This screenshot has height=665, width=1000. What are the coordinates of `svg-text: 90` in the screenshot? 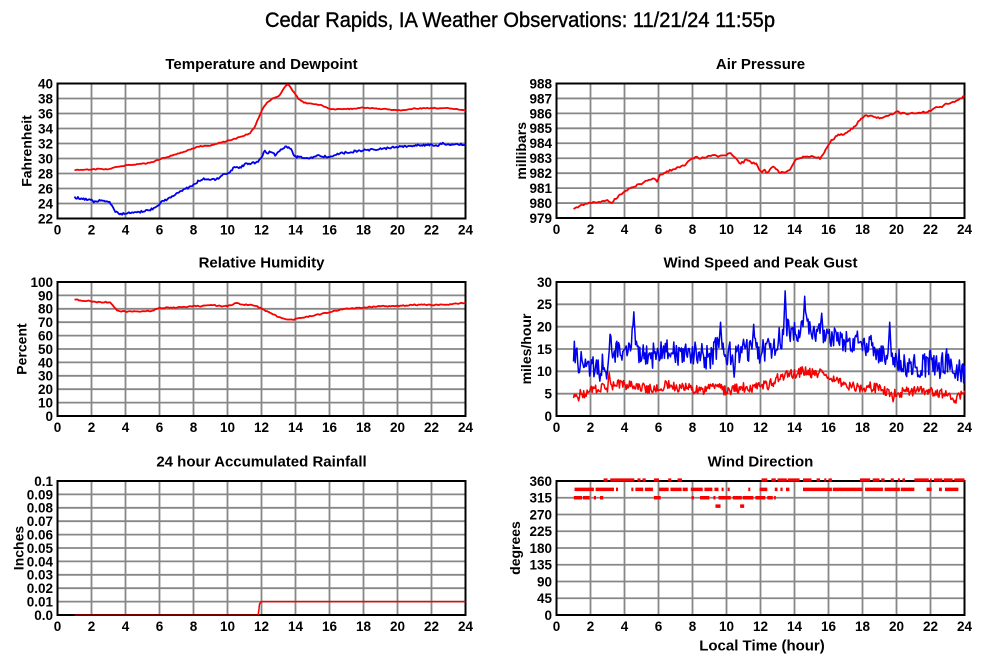 It's located at (45, 295).